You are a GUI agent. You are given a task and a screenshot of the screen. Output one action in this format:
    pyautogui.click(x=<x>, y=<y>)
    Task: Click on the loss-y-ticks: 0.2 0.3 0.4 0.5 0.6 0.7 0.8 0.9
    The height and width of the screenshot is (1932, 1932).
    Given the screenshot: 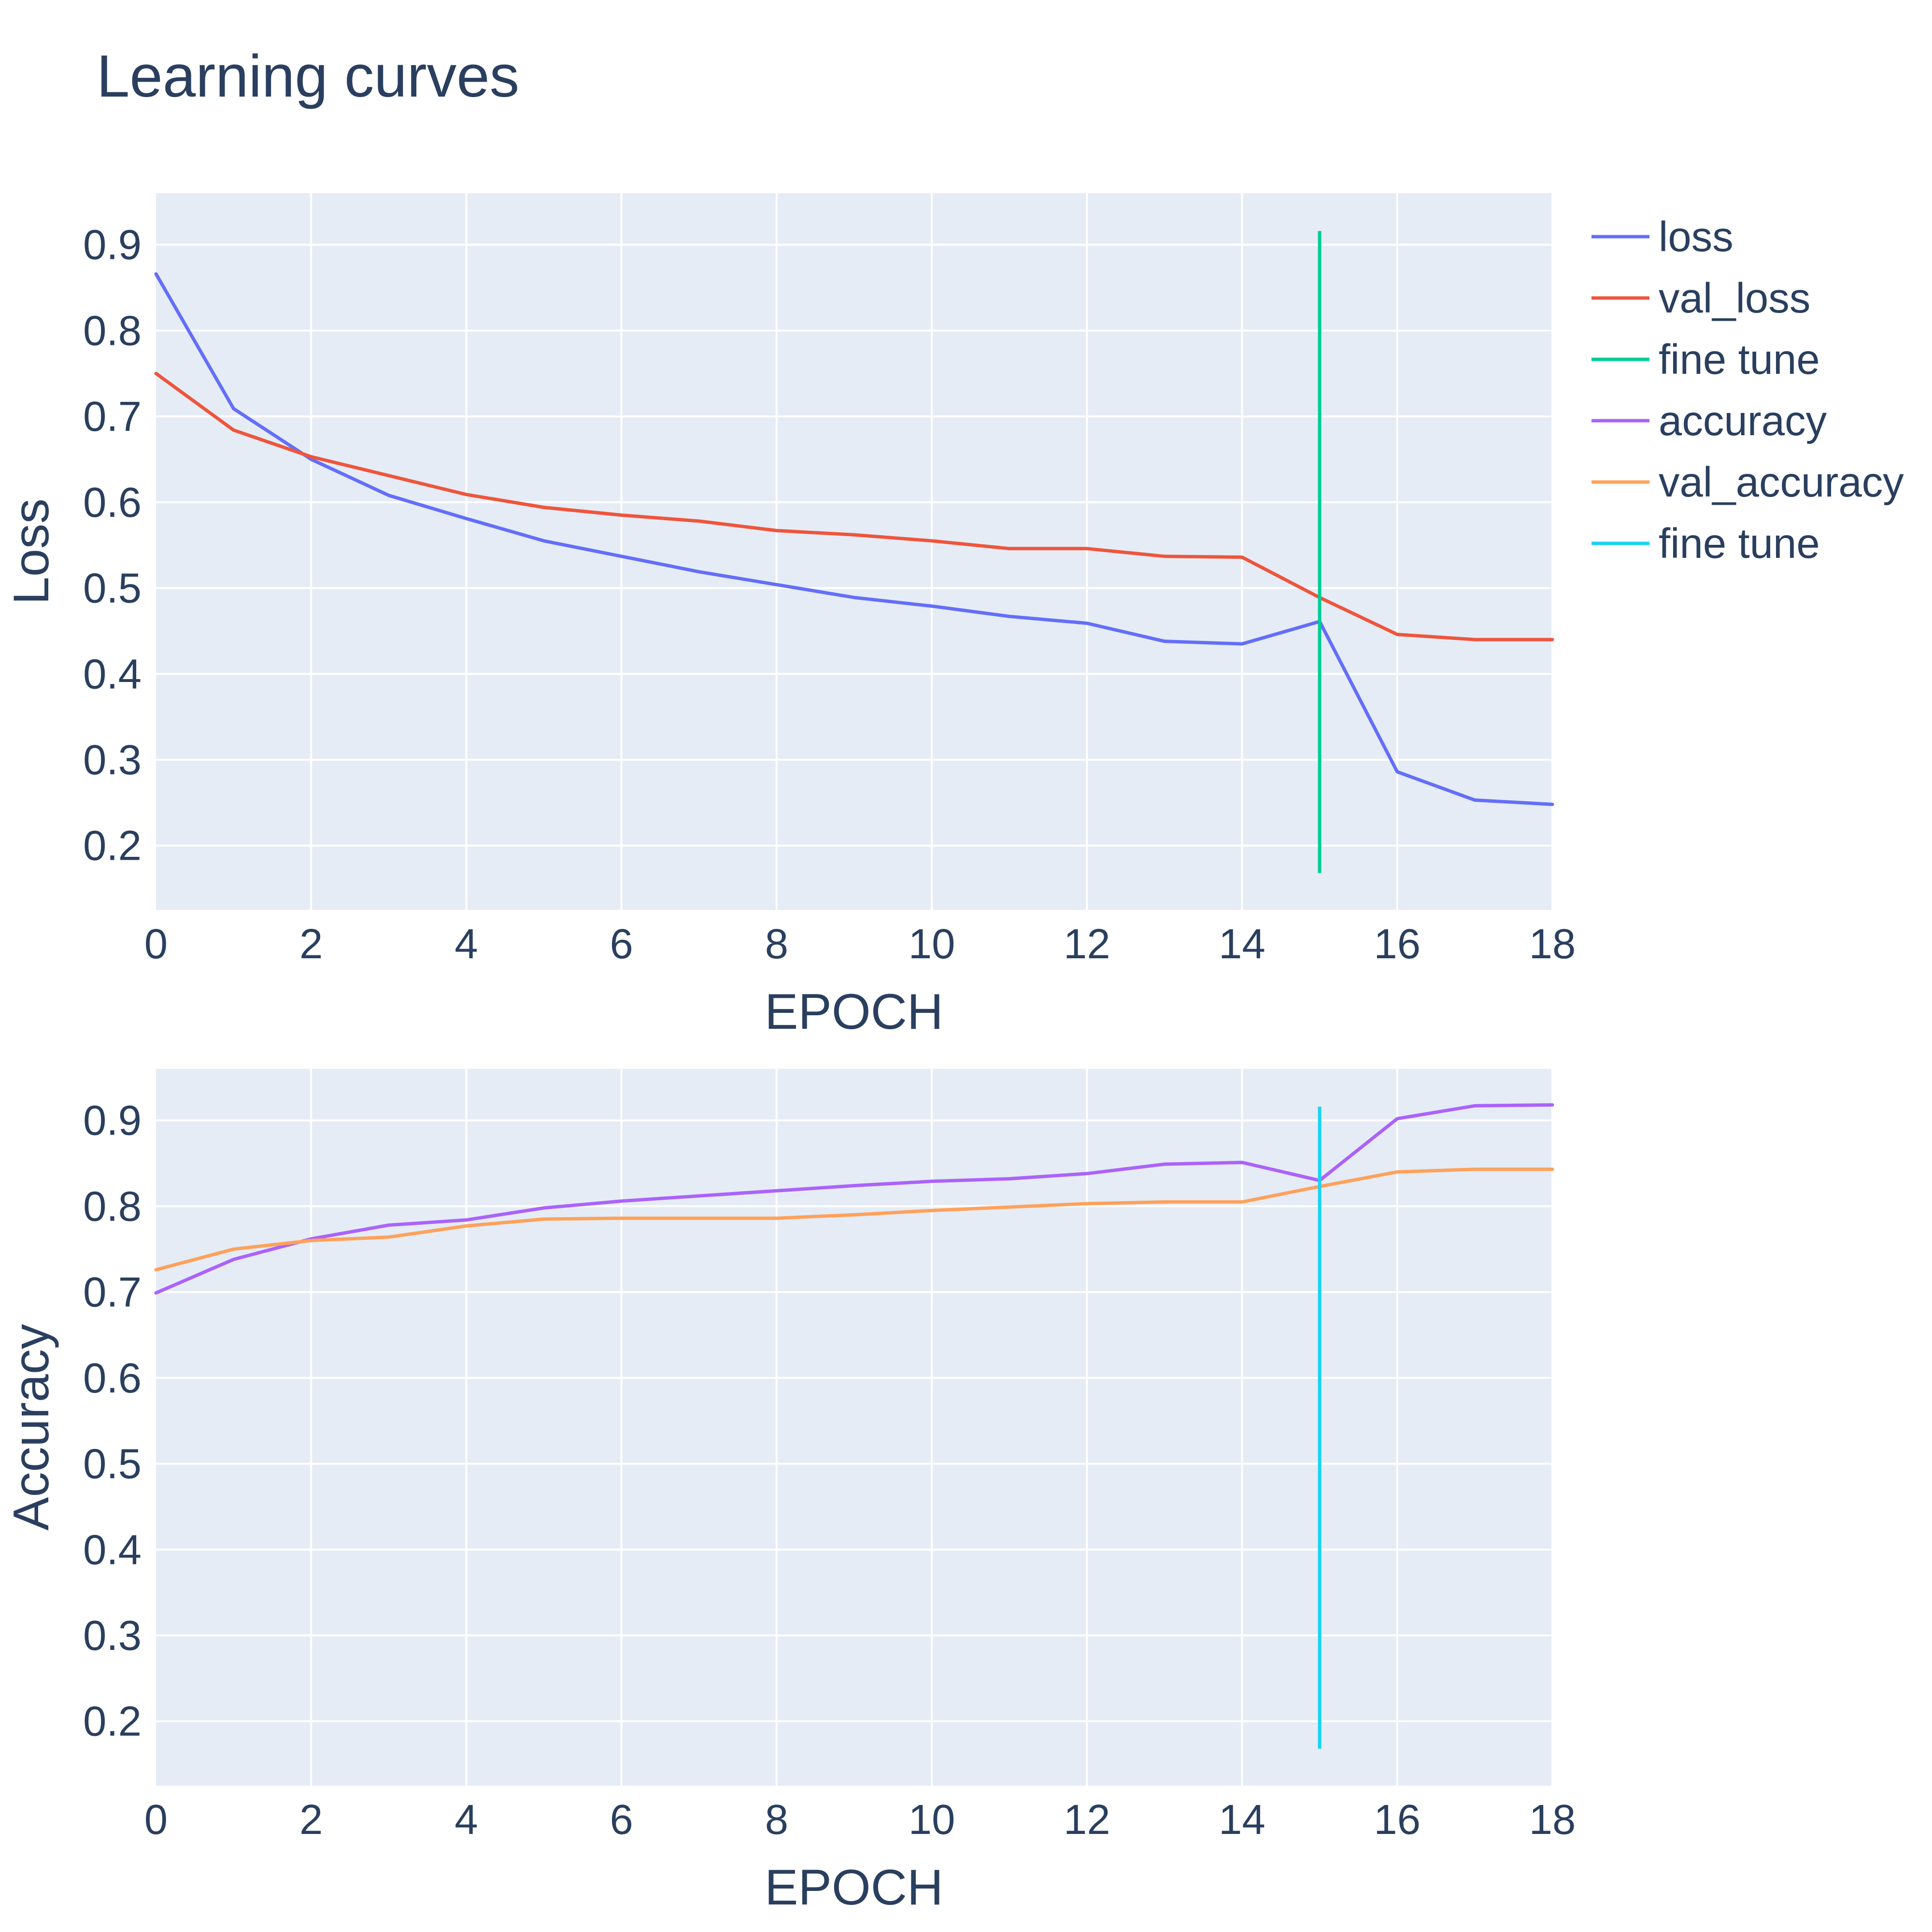 What is the action you would take?
    pyautogui.click(x=112, y=545)
    